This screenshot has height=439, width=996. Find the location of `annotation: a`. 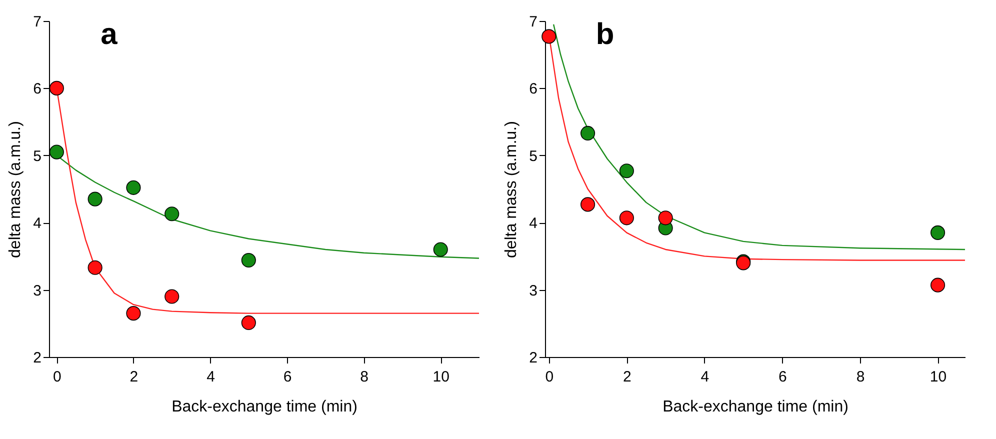

annotation: a is located at coordinates (109, 34).